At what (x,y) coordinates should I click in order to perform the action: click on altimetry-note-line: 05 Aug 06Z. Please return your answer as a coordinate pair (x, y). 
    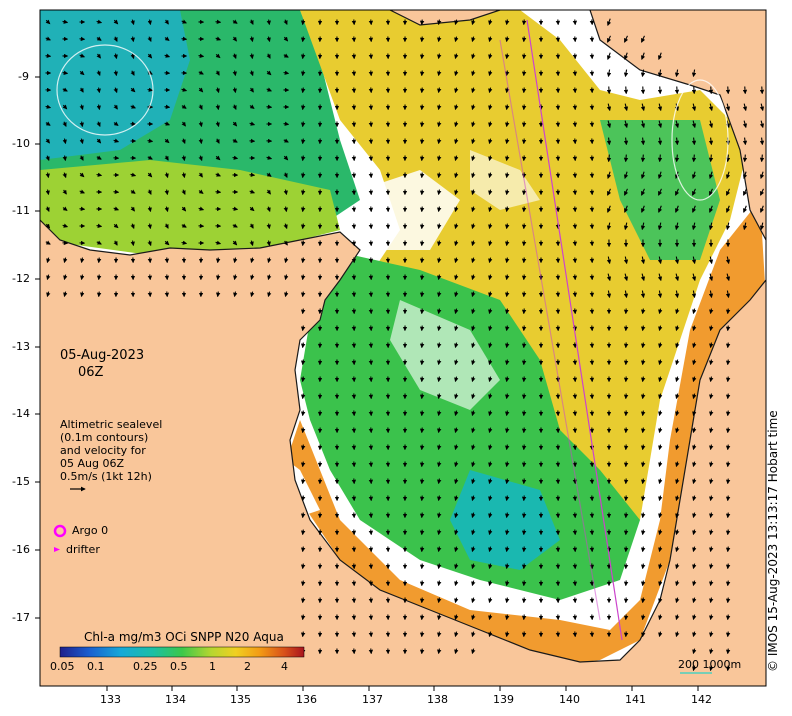
    Looking at the image, I should click on (92, 463).